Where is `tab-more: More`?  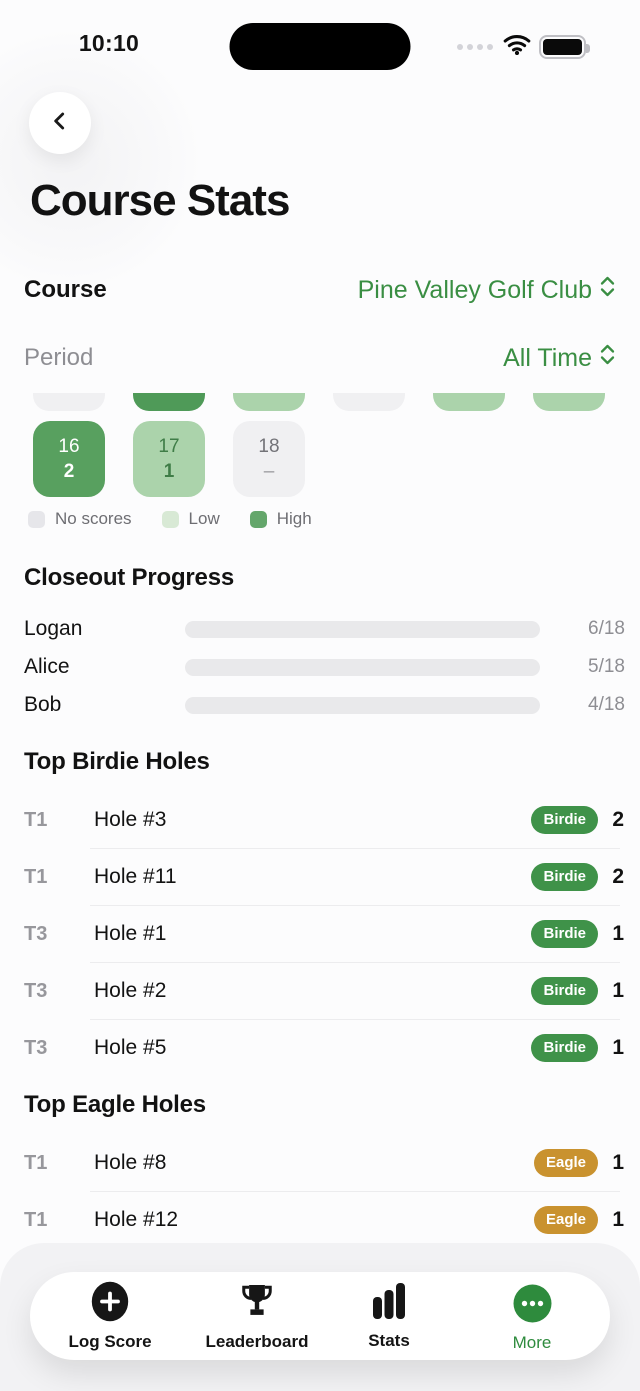
tab-more: More is located at coordinates (532, 1316).